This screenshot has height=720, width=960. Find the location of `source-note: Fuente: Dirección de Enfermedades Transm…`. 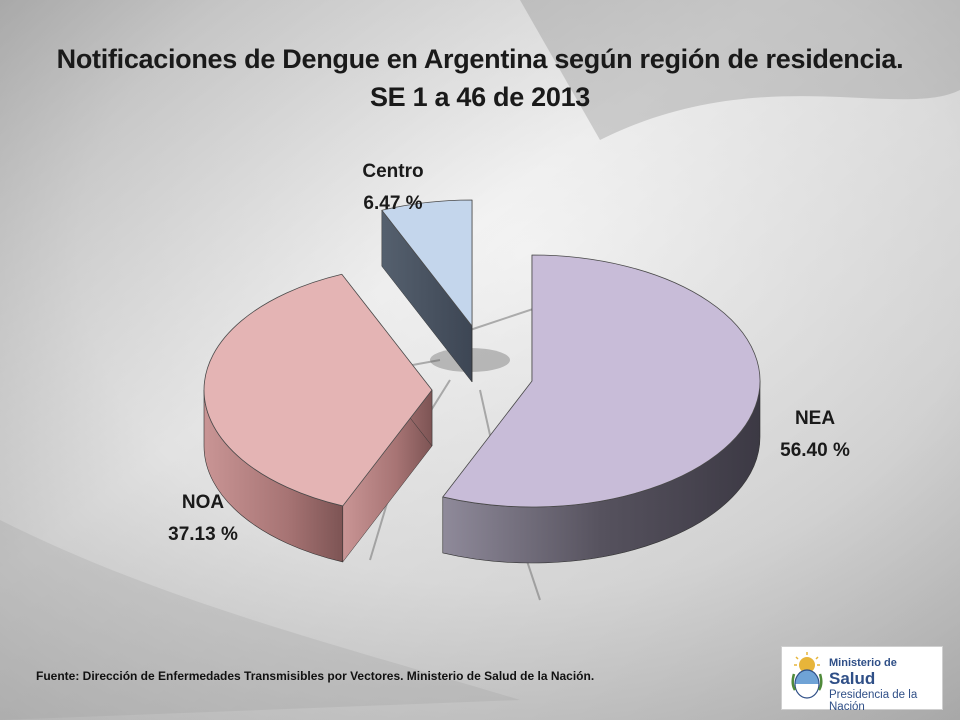

source-note: Fuente: Dirección de Enfermedades Transm… is located at coordinates (315, 676).